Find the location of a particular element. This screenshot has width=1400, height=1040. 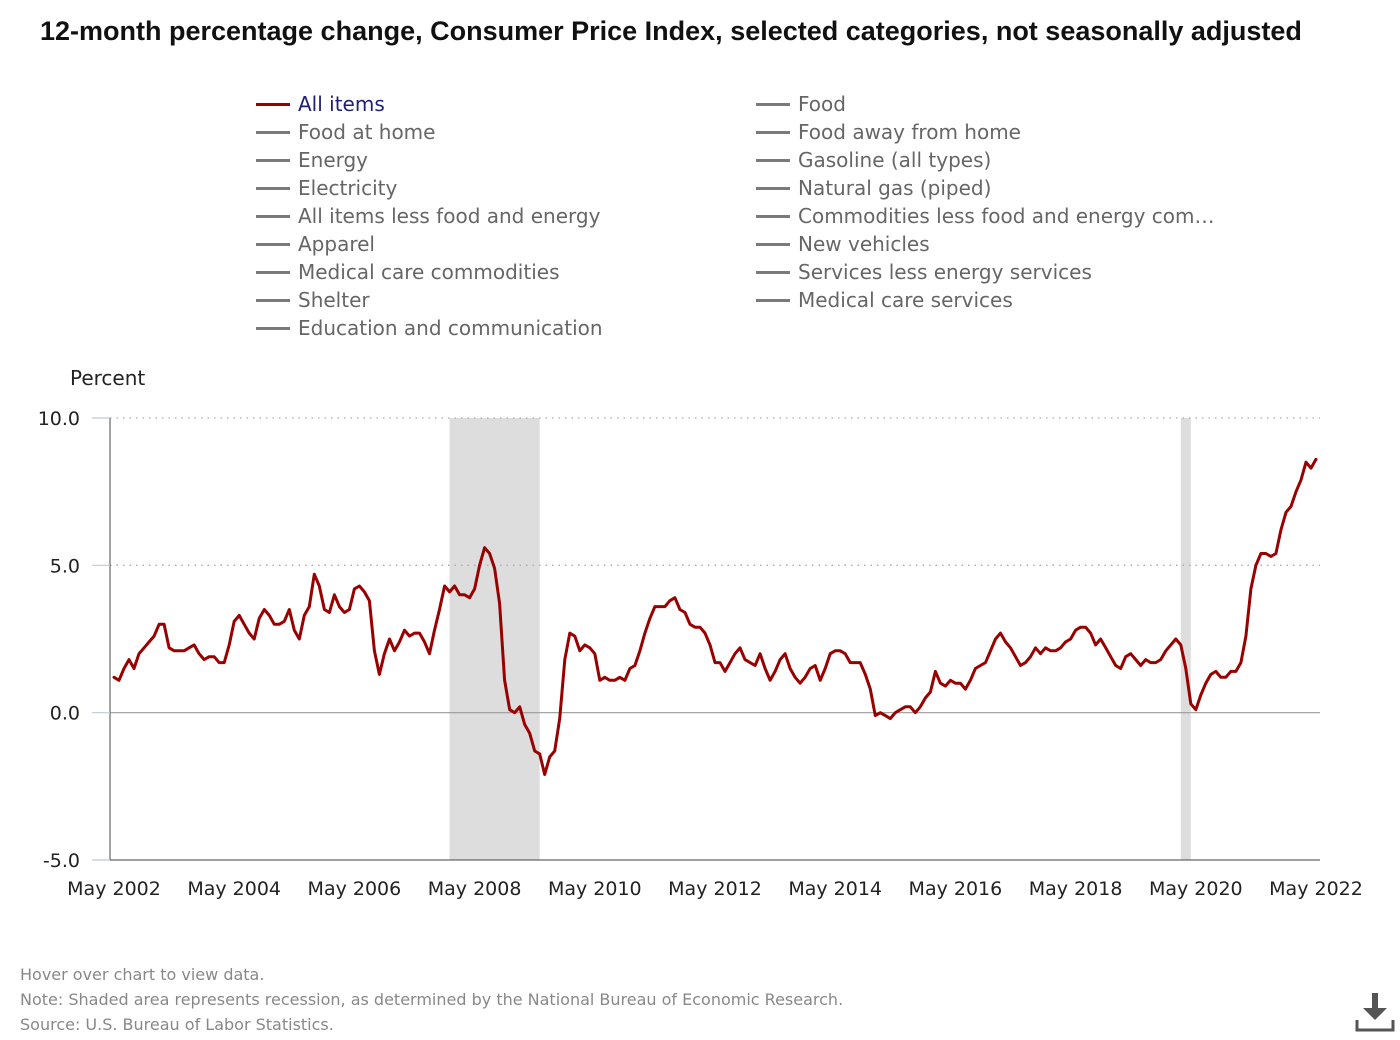

legend-item: Services less energy services is located at coordinates (924, 272).